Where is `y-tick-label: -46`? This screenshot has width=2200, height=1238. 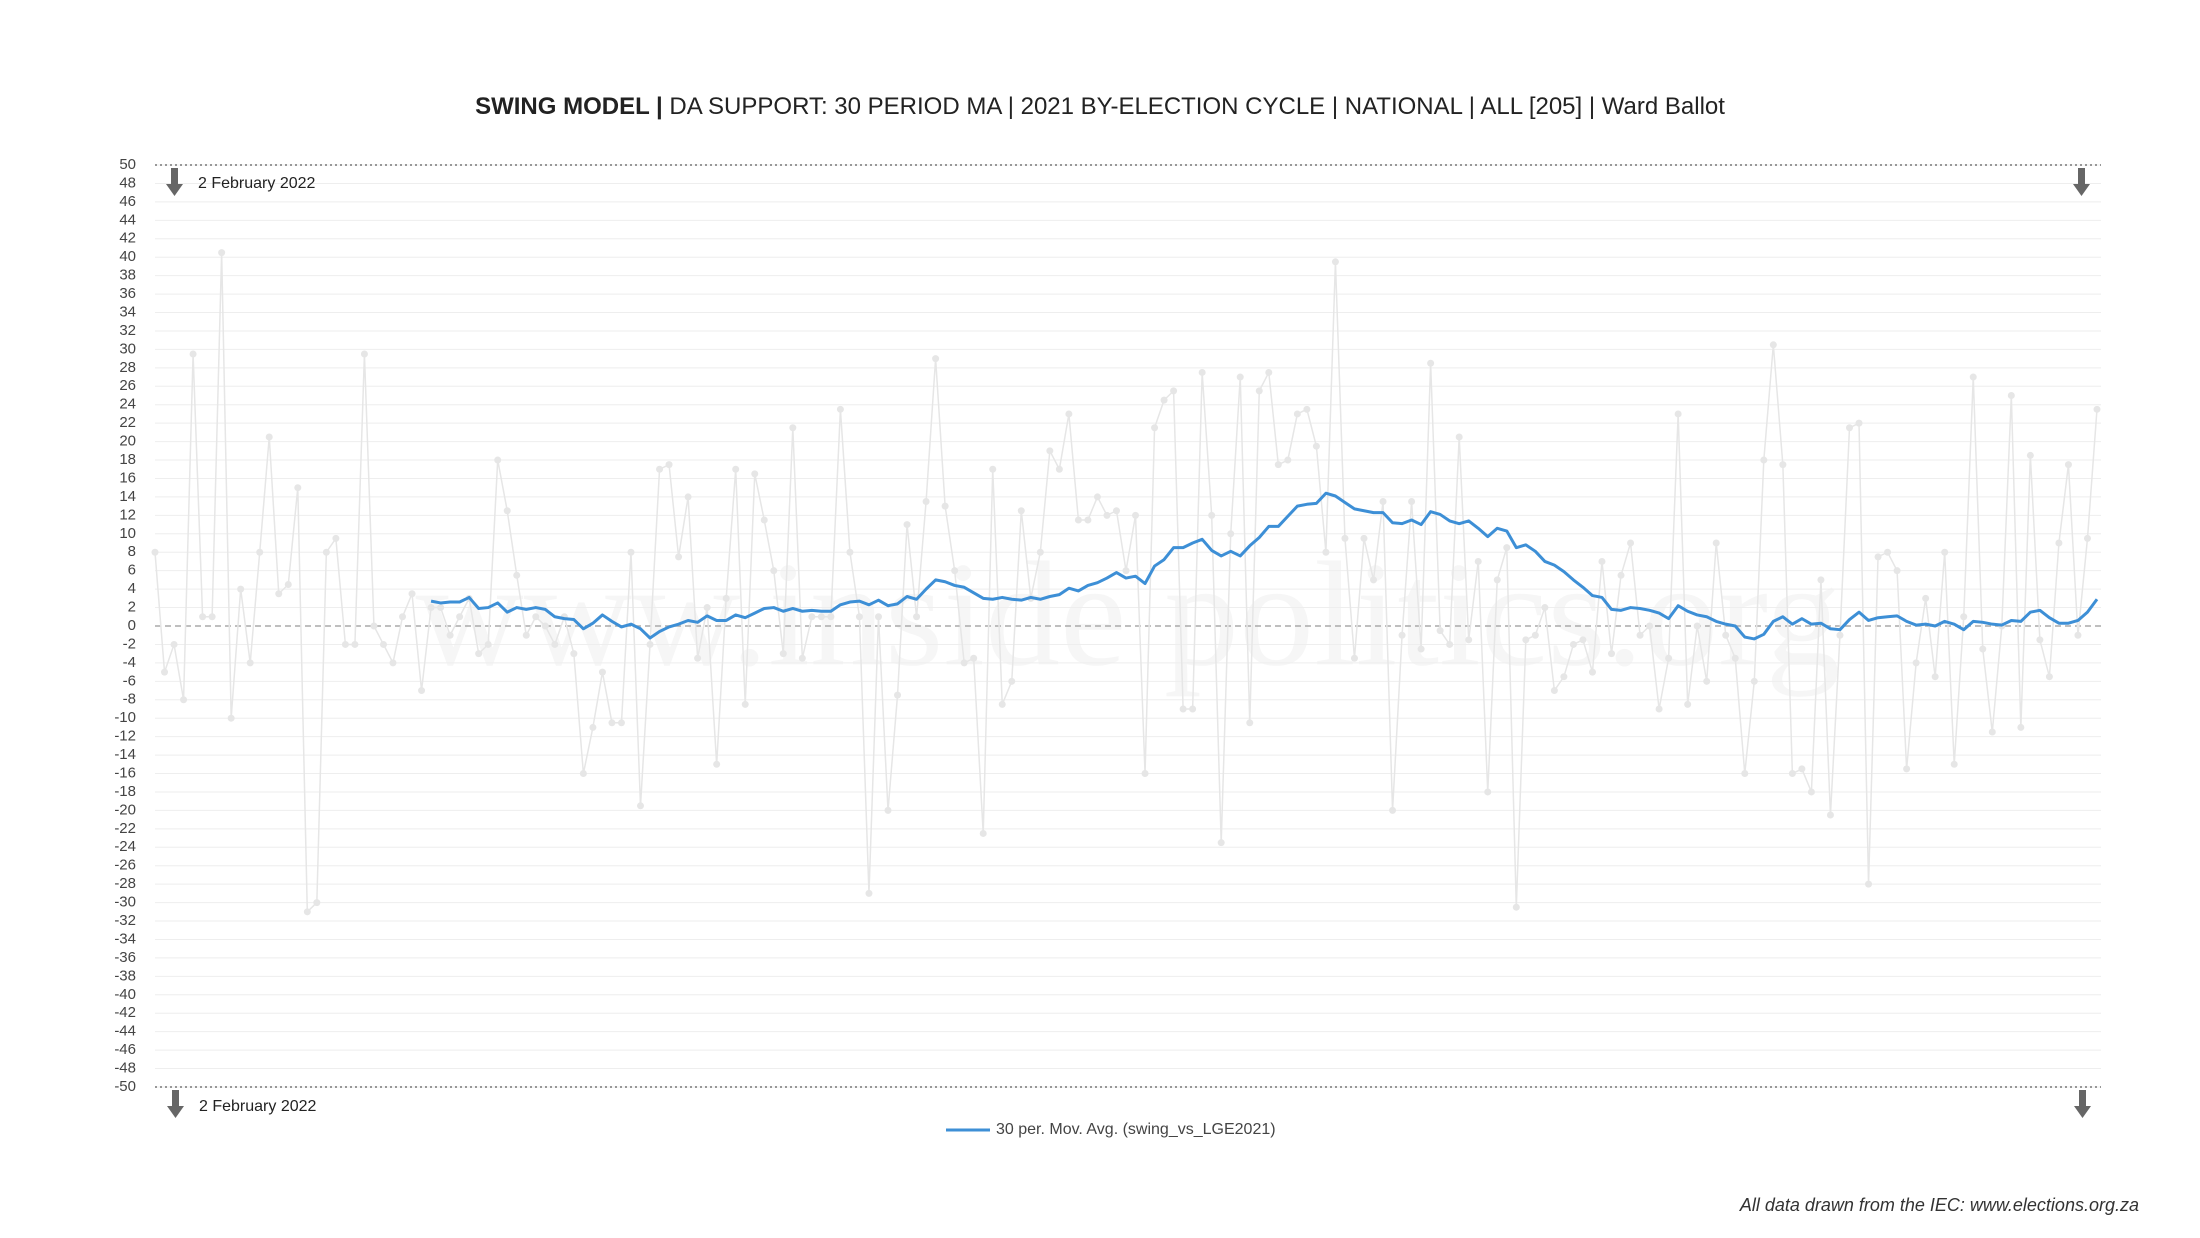
y-tick-label: -46 is located at coordinates (125, 1049).